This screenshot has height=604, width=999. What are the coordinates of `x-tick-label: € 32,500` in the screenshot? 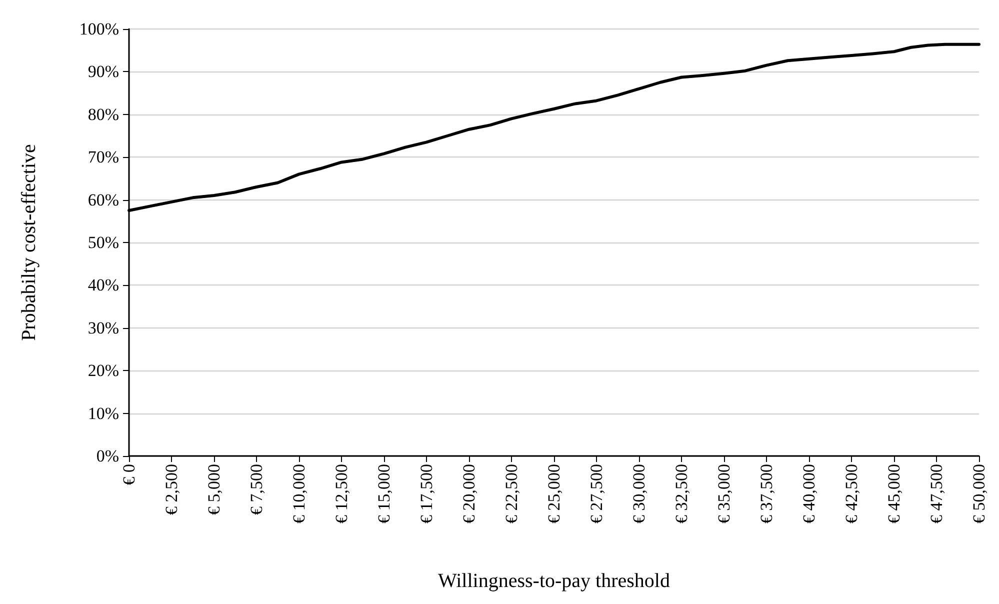 It's located at (681, 494).